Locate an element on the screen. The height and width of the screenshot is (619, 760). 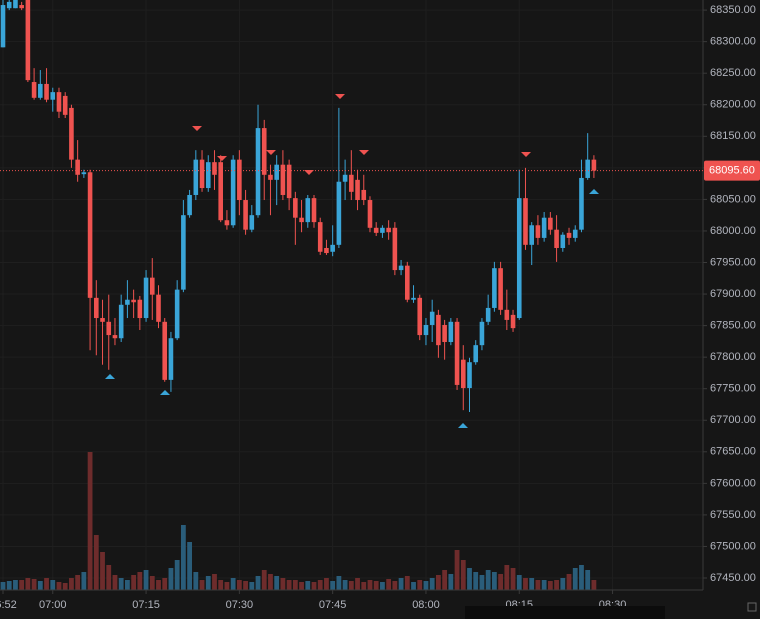
y-tick-label: 67500.00 is located at coordinates (733, 546).